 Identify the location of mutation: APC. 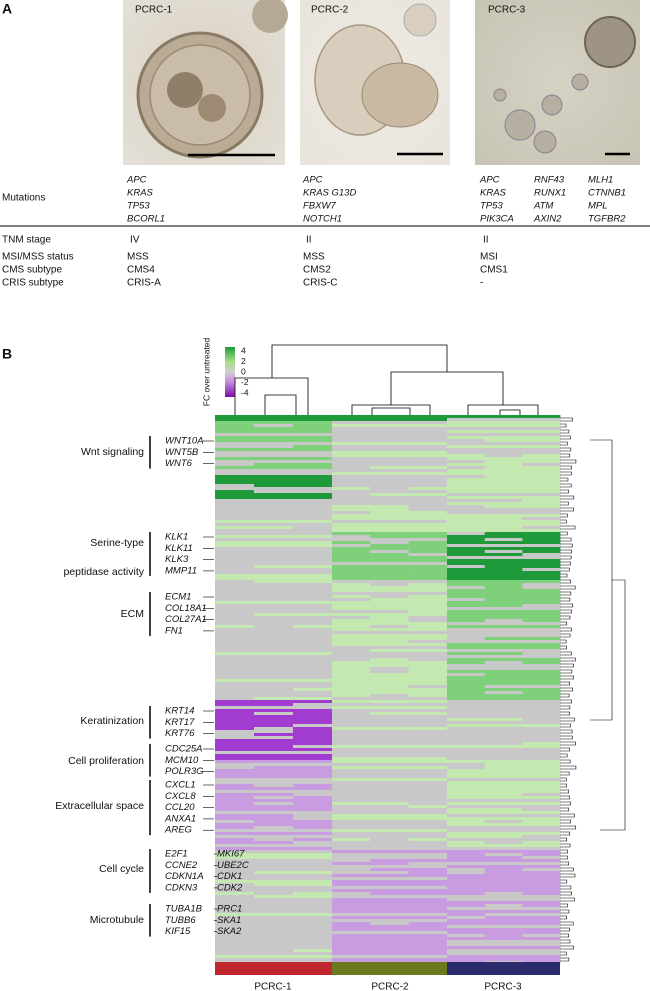
(489, 180).